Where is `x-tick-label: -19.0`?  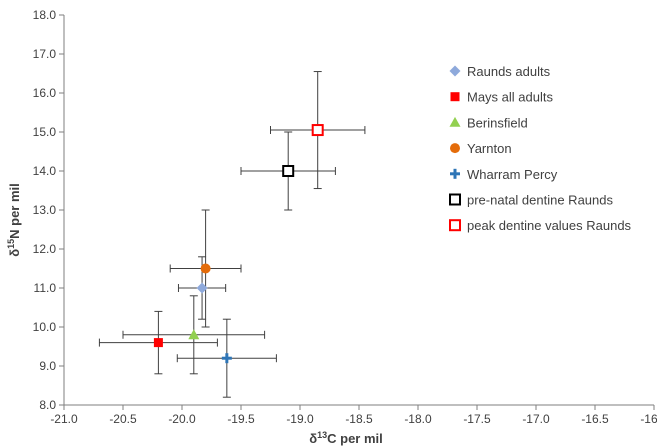 x-tick-label: -19.0 is located at coordinates (300, 419).